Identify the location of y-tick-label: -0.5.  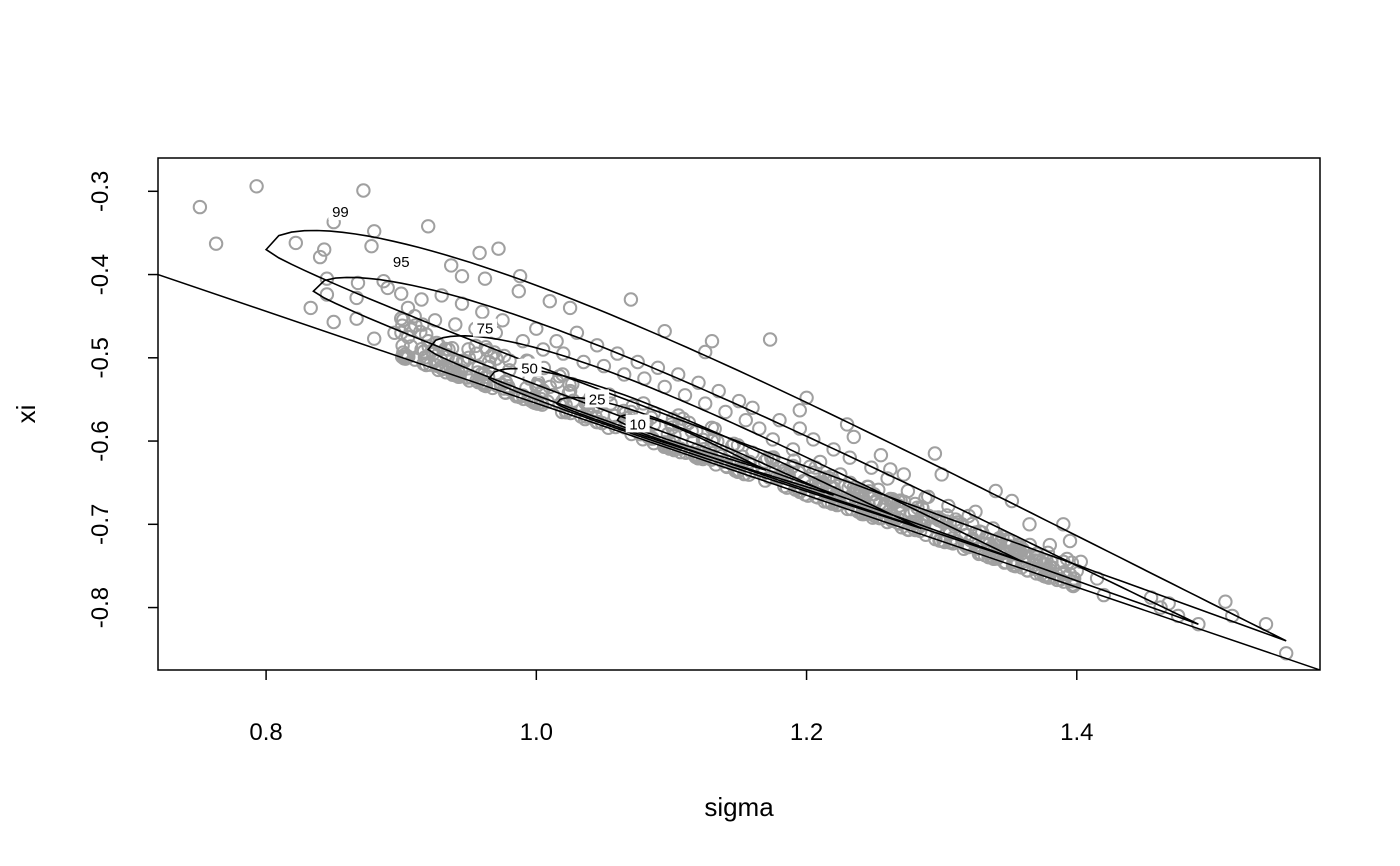
(100, 357).